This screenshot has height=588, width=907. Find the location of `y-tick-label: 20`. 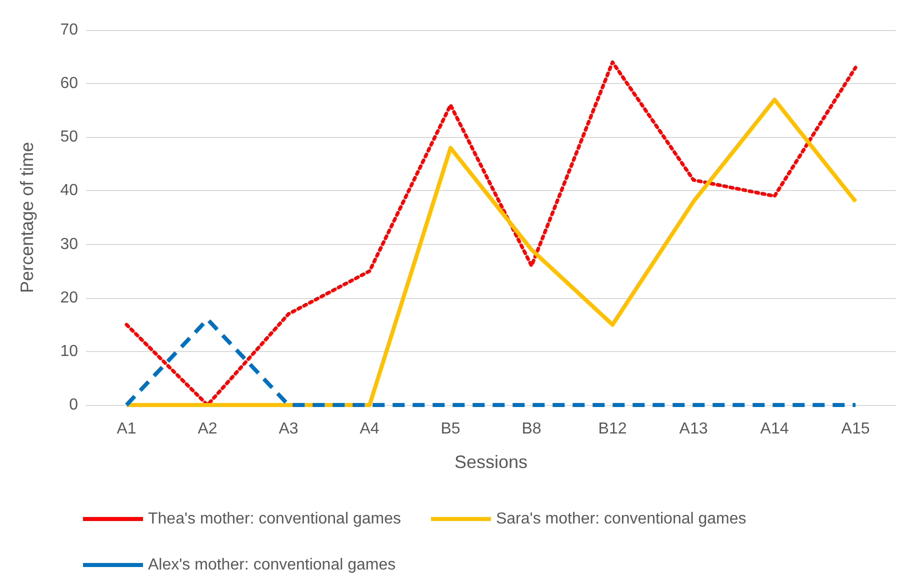

y-tick-label: 20 is located at coordinates (69, 297).